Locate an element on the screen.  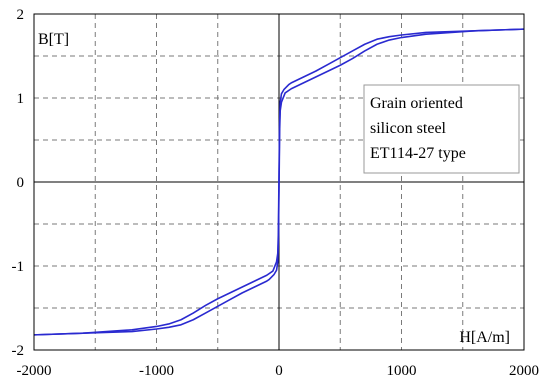
y-tick-label: -2 is located at coordinates (18, 351).